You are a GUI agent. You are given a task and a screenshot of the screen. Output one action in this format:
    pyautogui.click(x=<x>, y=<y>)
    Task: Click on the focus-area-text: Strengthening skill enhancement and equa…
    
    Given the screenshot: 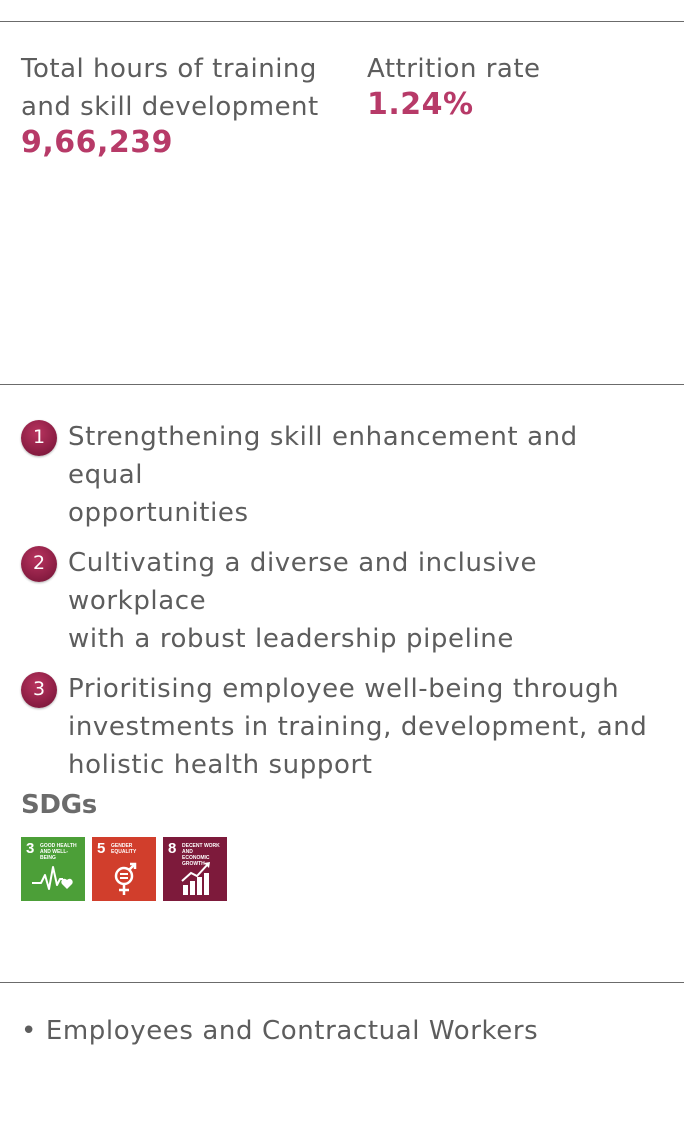 What is the action you would take?
    pyautogui.click(x=364, y=475)
    